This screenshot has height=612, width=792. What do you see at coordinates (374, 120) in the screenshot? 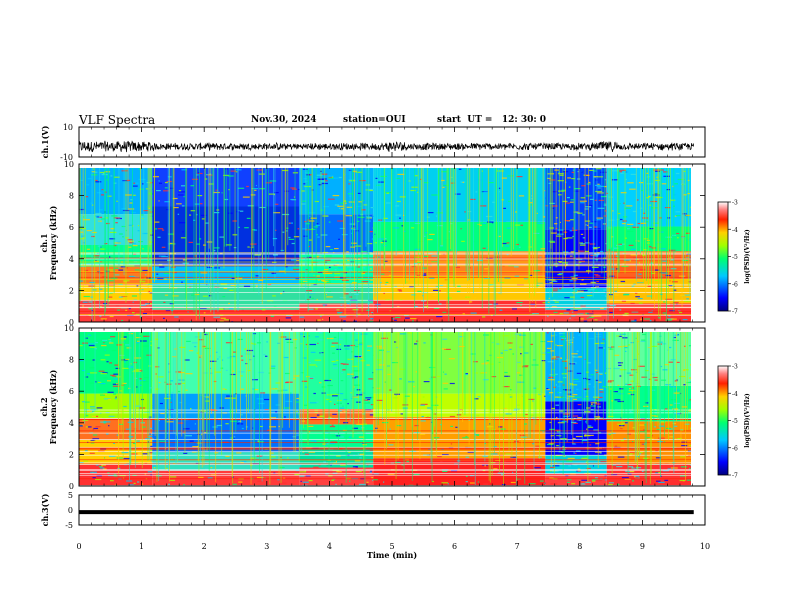
I see `station-label: station=OUI` at bounding box center [374, 120].